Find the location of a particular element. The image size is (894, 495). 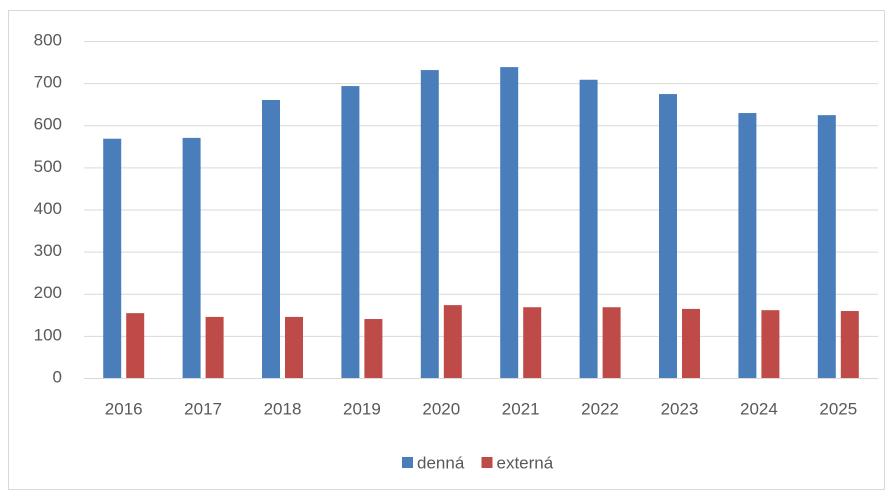

x-tick-label: 2020 is located at coordinates (441, 408).